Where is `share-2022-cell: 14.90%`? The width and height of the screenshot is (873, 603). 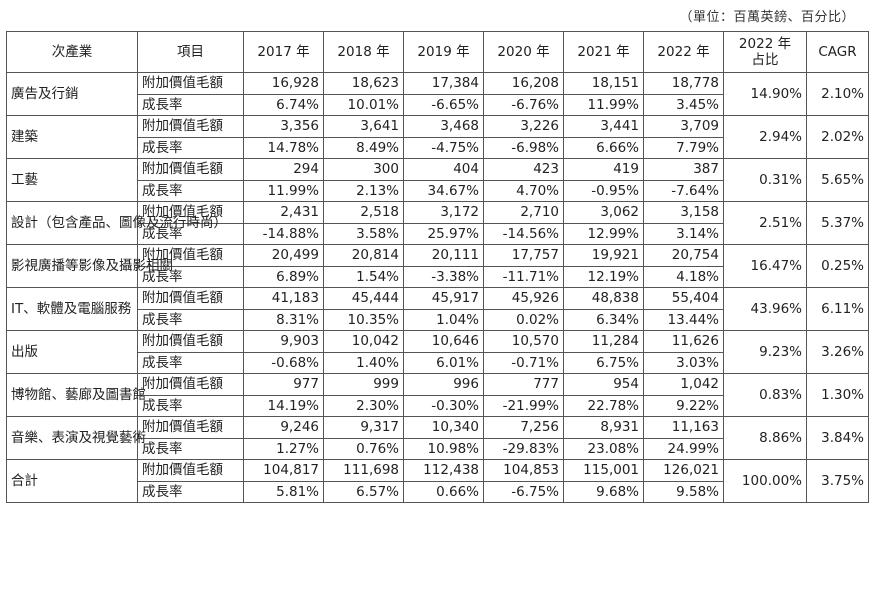 share-2022-cell: 14.90% is located at coordinates (765, 94).